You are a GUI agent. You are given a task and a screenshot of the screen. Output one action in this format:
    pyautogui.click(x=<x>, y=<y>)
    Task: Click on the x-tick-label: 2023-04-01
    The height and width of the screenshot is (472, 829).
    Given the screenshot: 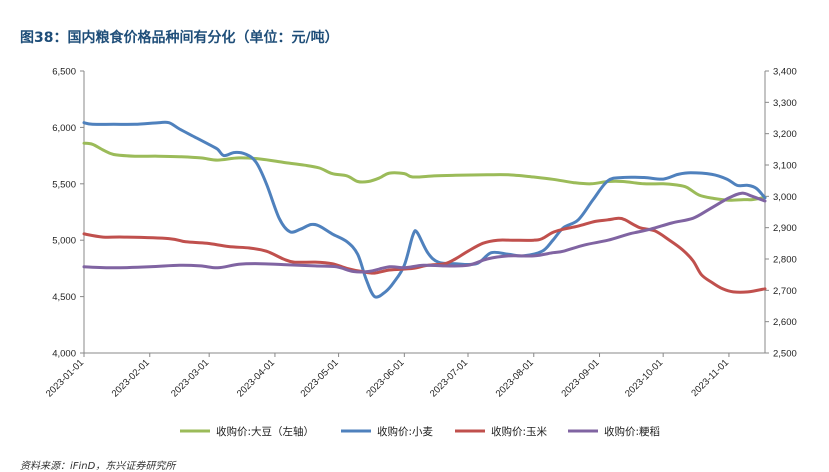 What is the action you would take?
    pyautogui.click(x=256, y=378)
    